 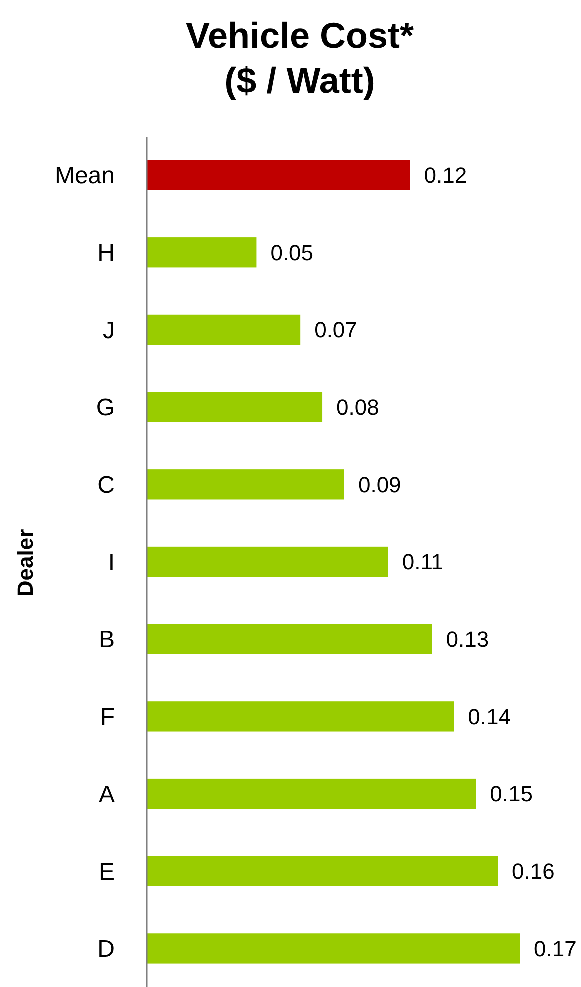 What do you see at coordinates (111, 562) in the screenshot?
I see `y-tick-label: I` at bounding box center [111, 562].